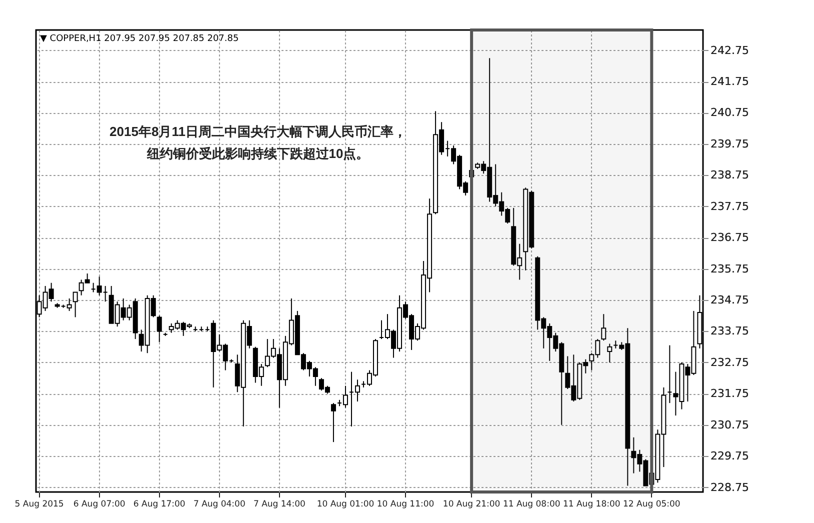 The width and height of the screenshot is (814, 523). I want to click on y-tick-label: 240.75, so click(729, 113).